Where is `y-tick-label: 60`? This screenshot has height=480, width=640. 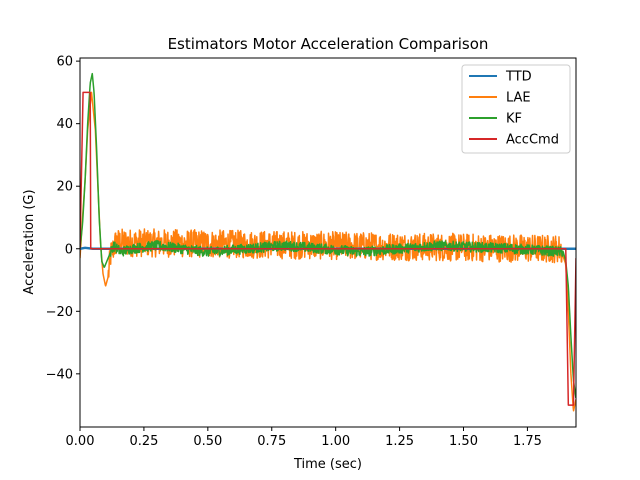 y-tick-label: 60 is located at coordinates (64, 62).